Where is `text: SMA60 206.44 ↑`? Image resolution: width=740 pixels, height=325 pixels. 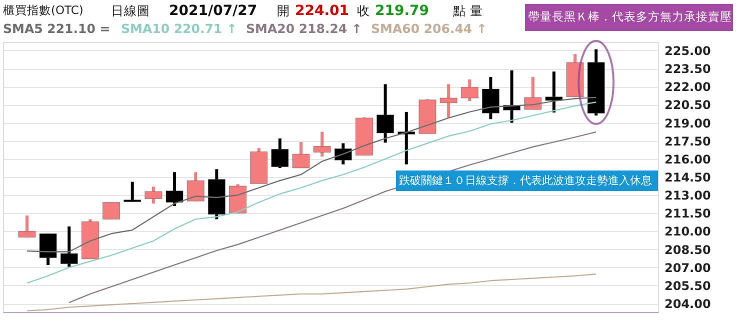 text: SMA60 206.44 ↑ is located at coordinates (429, 28).